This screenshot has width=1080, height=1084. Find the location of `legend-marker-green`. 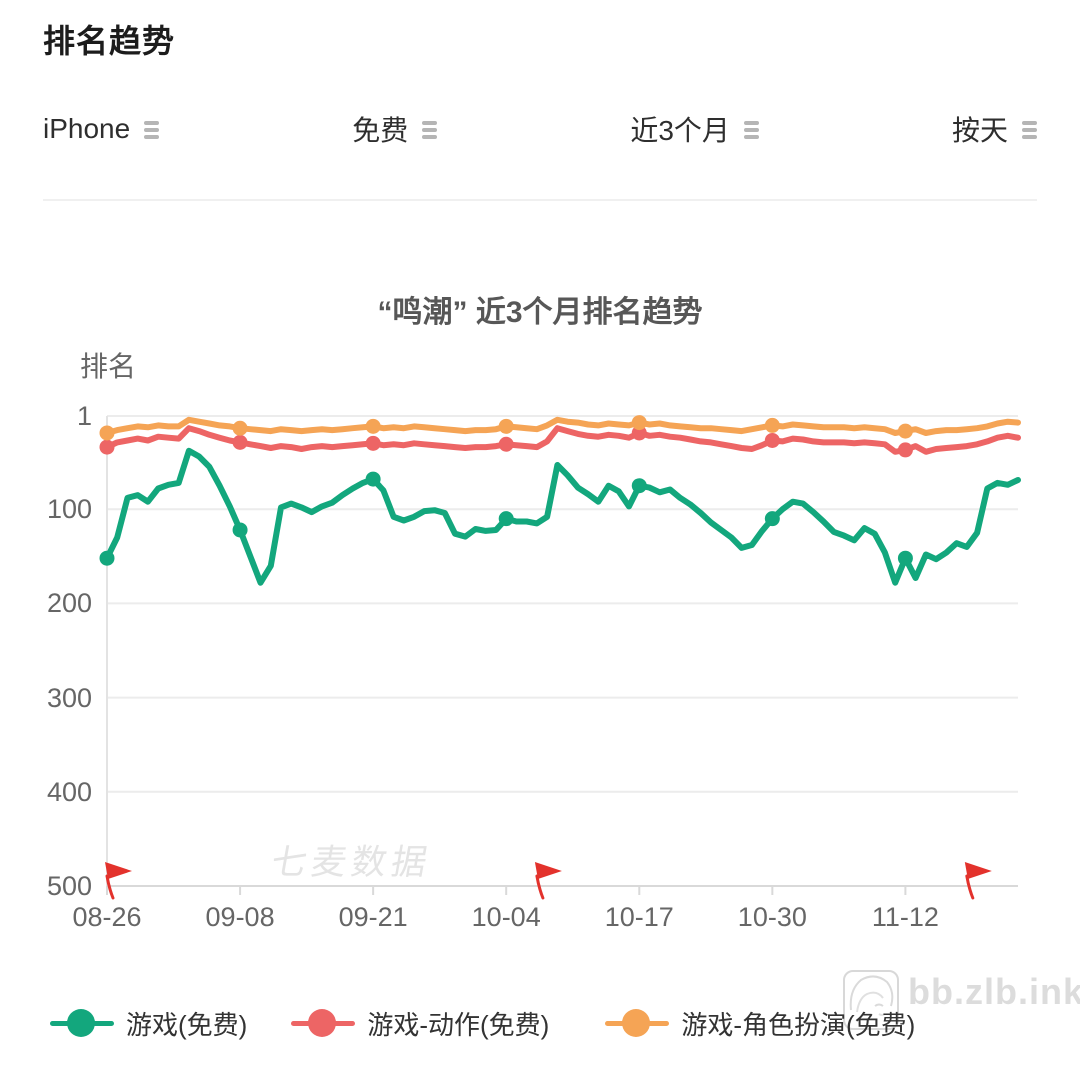

legend-marker-green is located at coordinates (82, 1023).